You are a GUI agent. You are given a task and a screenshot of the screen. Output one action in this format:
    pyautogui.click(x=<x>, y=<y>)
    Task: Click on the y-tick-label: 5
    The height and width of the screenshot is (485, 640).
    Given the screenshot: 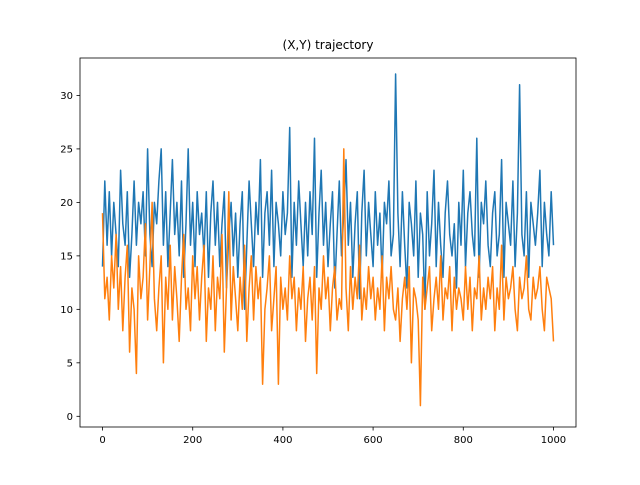 What is the action you would take?
    pyautogui.click(x=70, y=363)
    